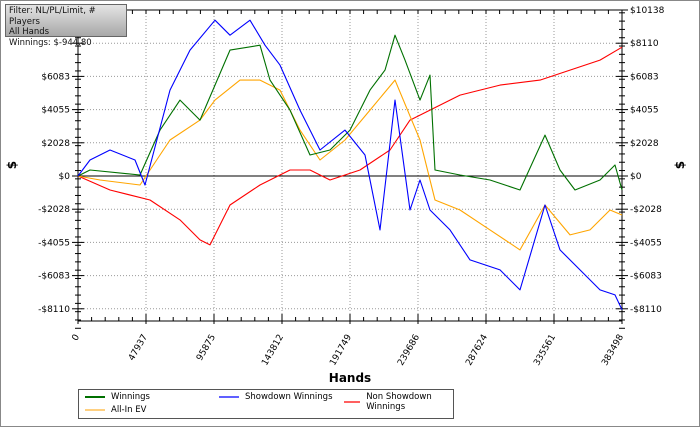 This screenshot has height=427, width=700. What do you see at coordinates (647, 11) in the screenshot?
I see `y-tick-label-right: $10138` at bounding box center [647, 11].